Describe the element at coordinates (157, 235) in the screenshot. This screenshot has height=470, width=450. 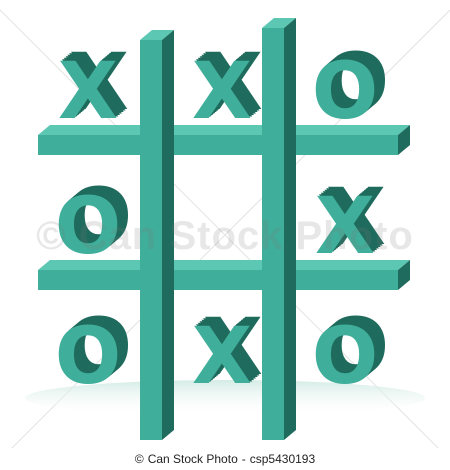
I see `vertical-bar-left` at that location.